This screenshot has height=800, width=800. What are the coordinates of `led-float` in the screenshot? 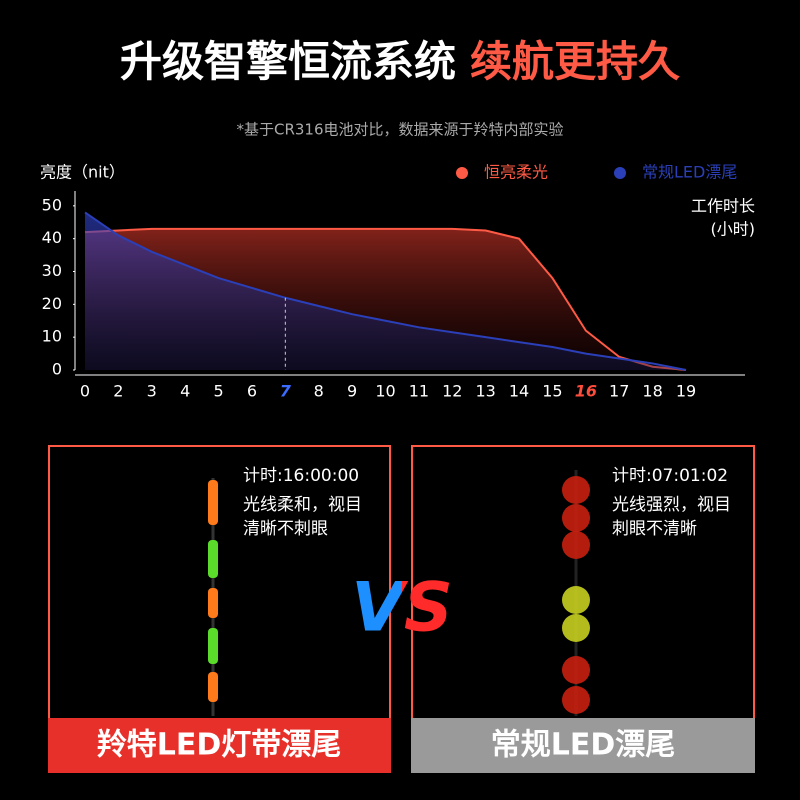 It's located at (213, 597).